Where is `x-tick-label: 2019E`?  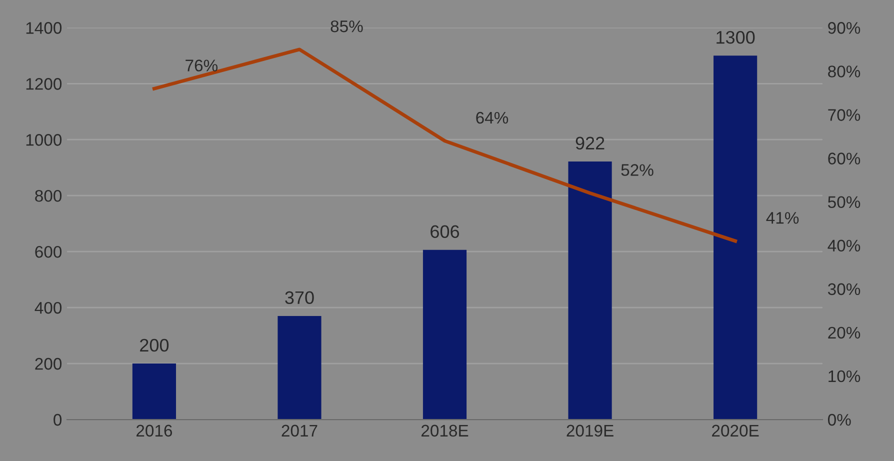
x-tick-label: 2019E is located at coordinates (590, 430).